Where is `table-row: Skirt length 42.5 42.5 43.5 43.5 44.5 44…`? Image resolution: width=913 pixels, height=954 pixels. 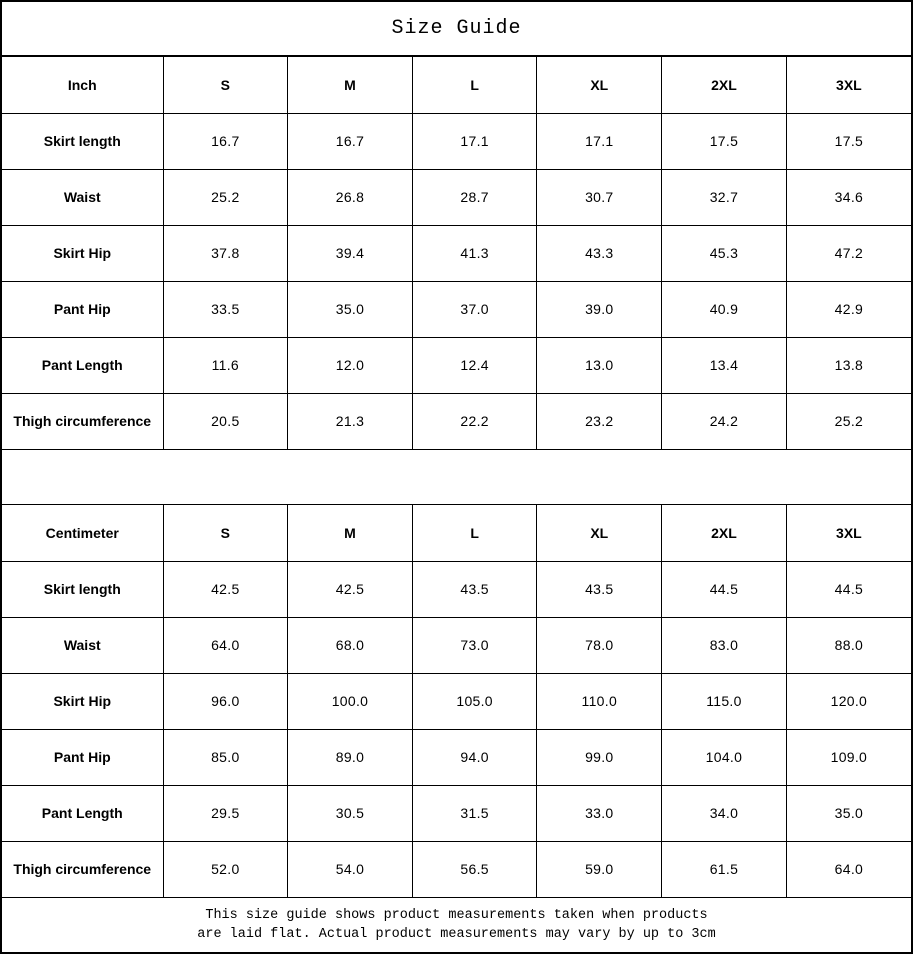
table-row: Skirt length 42.5 42.5 43.5 43.5 44.5 44… is located at coordinates (456, 589).